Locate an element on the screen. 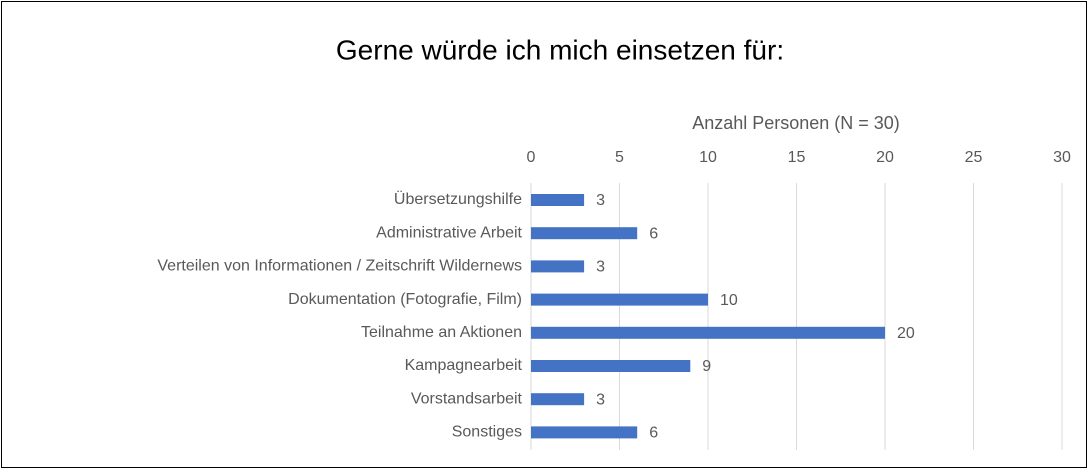 This screenshot has width=1089, height=471. y-tick-label: Kampagnearbeit is located at coordinates (464, 365).